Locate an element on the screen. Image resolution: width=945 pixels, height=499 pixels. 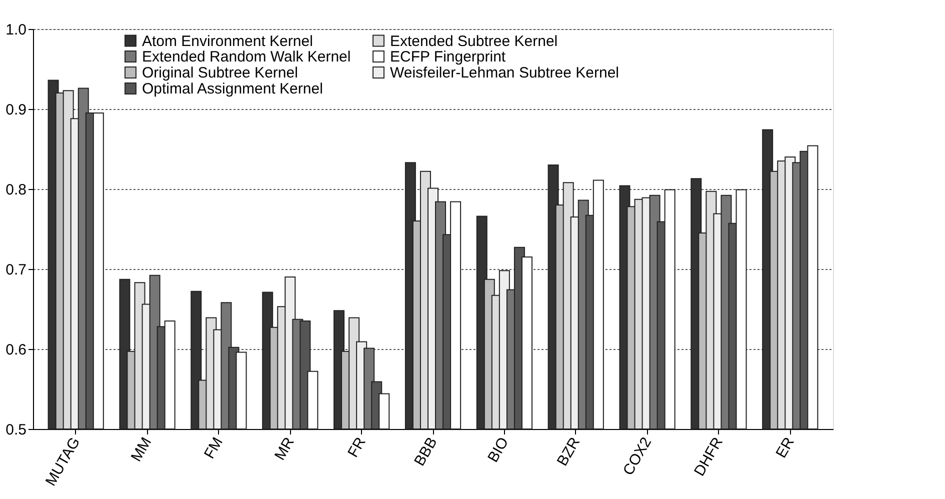
legend-label: Weisfeiler-Lehman Subtree Kernel is located at coordinates (505, 73).